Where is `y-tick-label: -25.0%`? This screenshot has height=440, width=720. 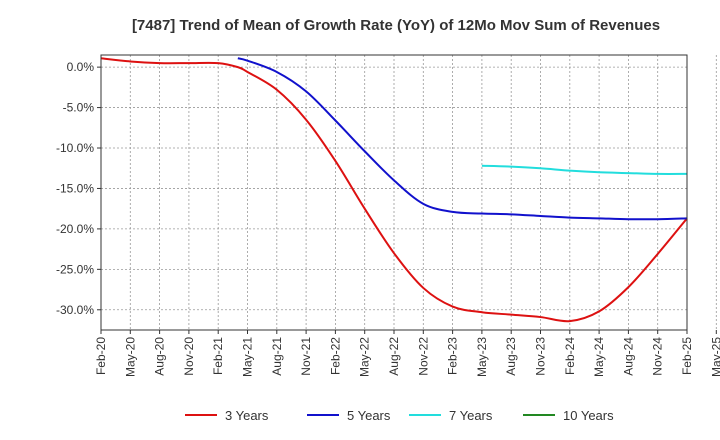 y-tick-label: -25.0% is located at coordinates (75, 269).